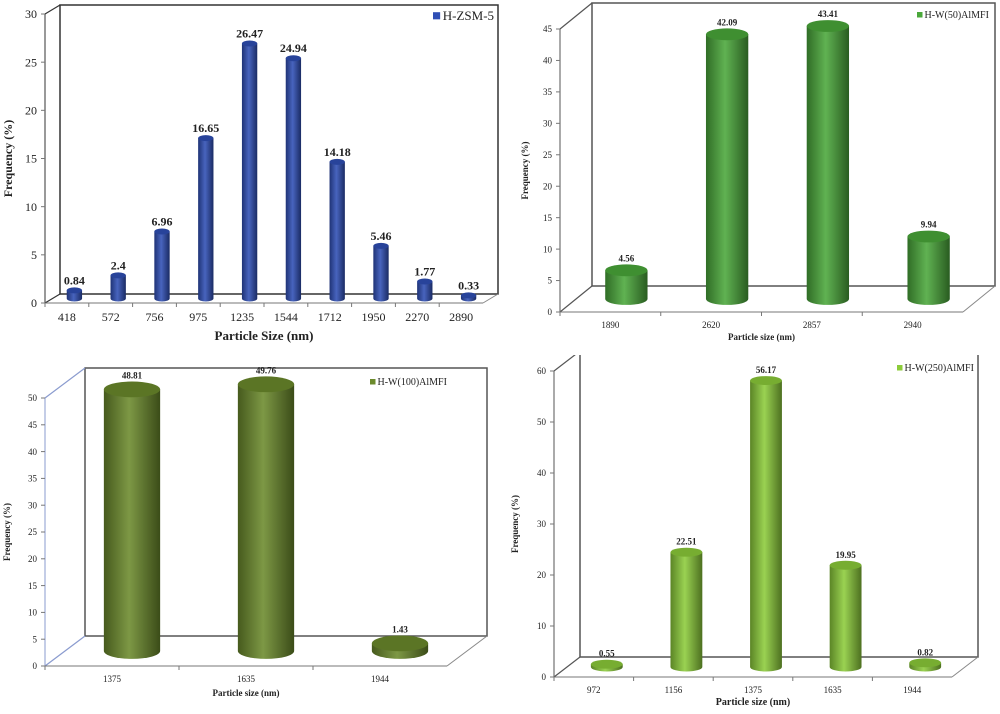 This screenshot has width=1000, height=714. What do you see at coordinates (33, 479) in the screenshot?
I see `y-tick-label: 35` at bounding box center [33, 479].